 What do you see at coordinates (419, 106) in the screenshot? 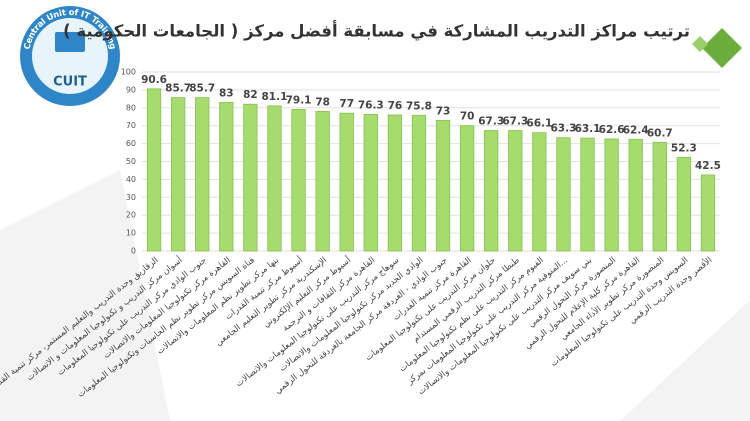
I see `value-label: 75.8` at bounding box center [419, 106].